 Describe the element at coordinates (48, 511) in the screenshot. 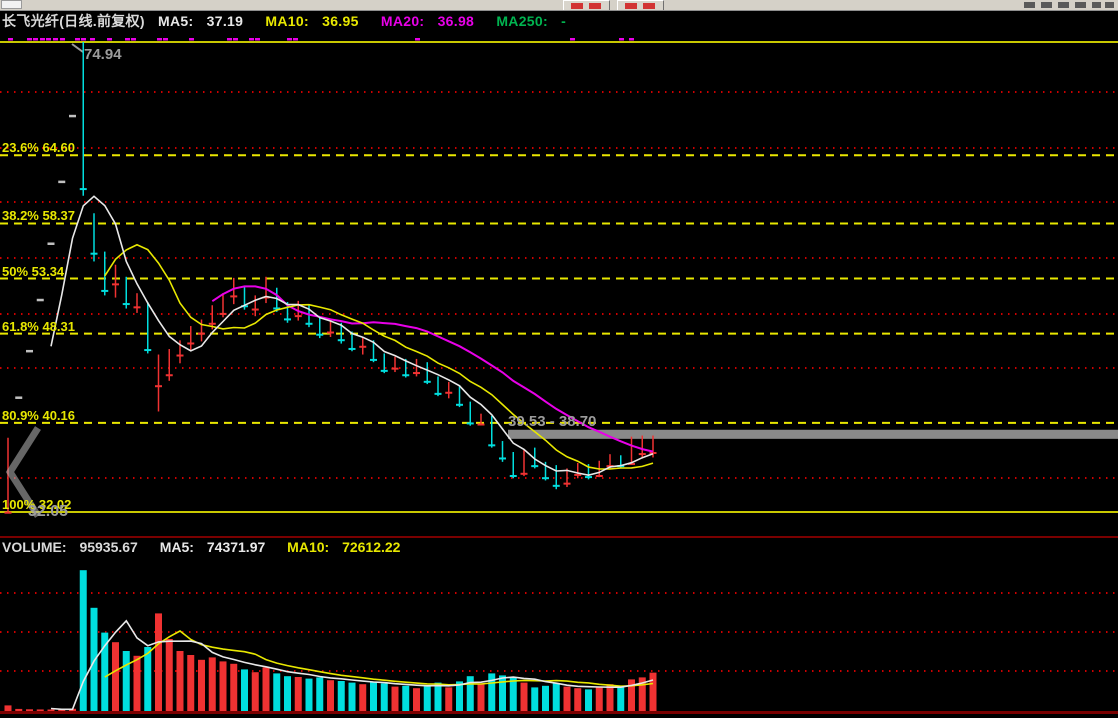

I see `low-price-label: 32.05` at that location.